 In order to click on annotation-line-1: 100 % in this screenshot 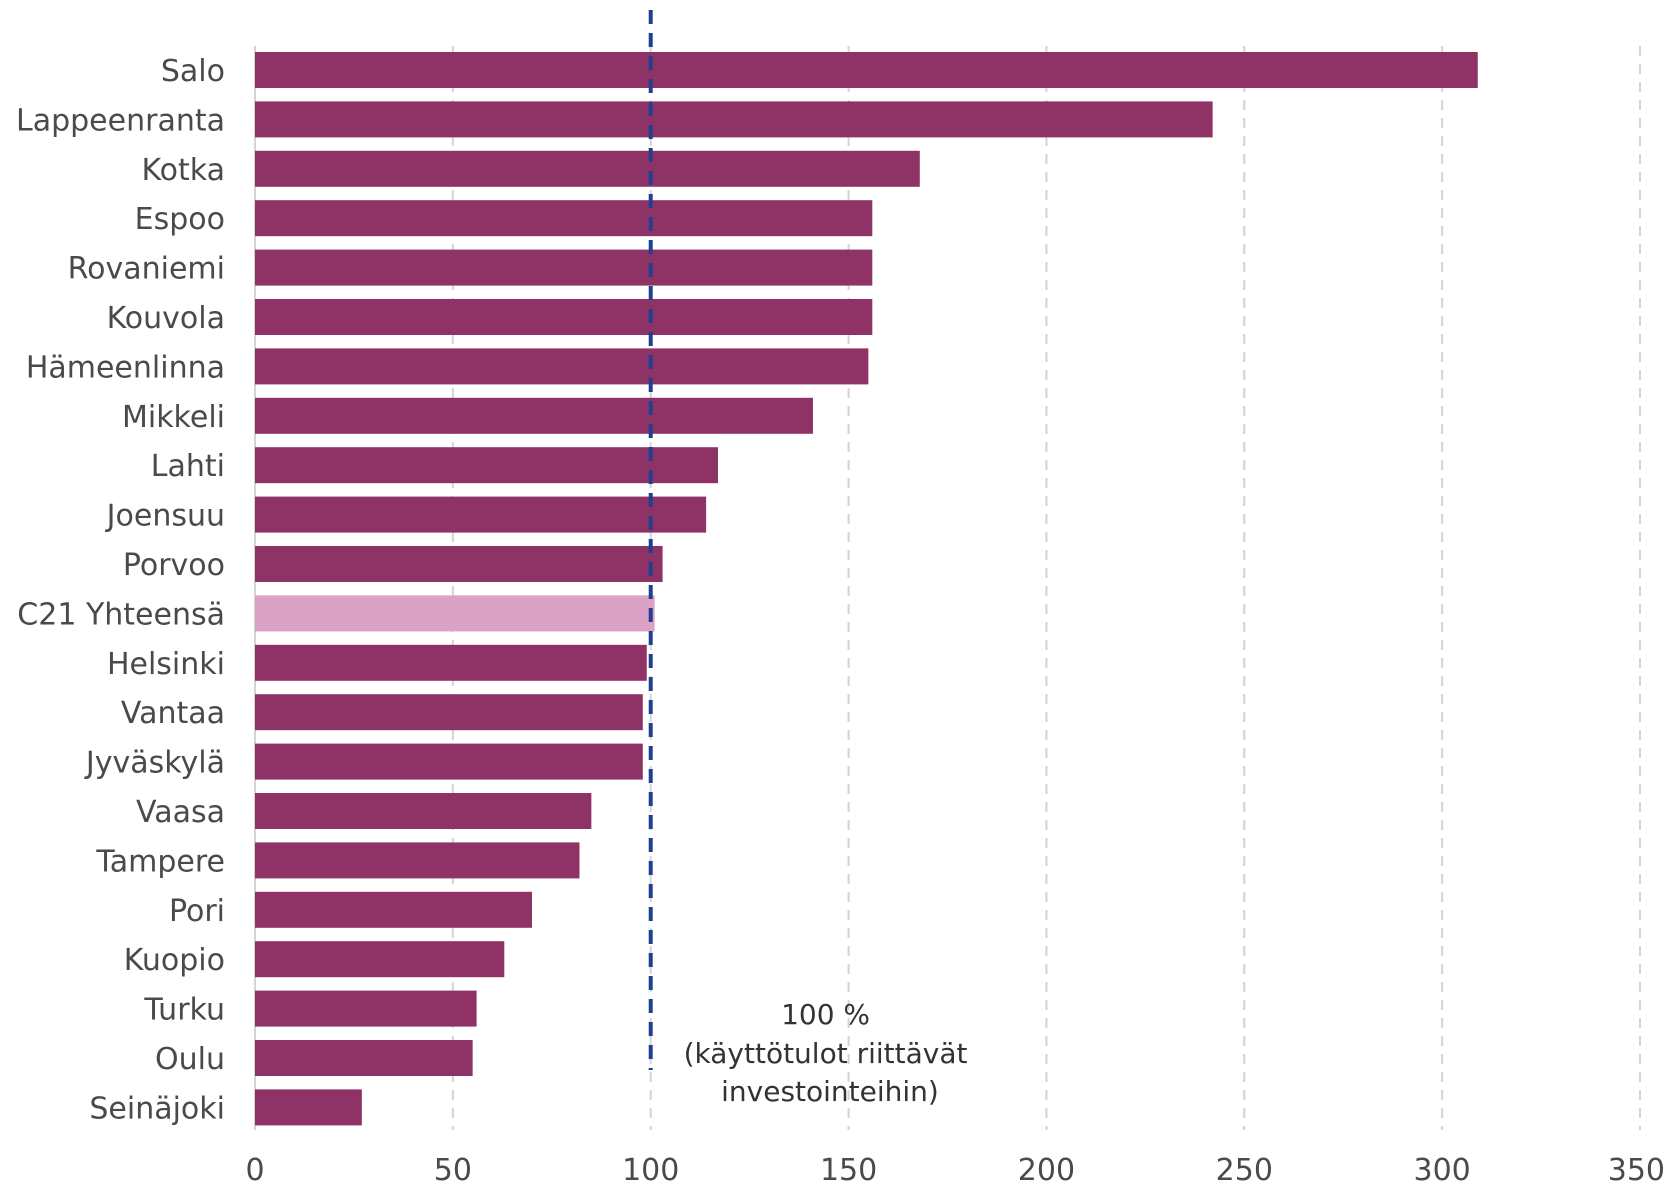, I will do `click(825, 1014)`.